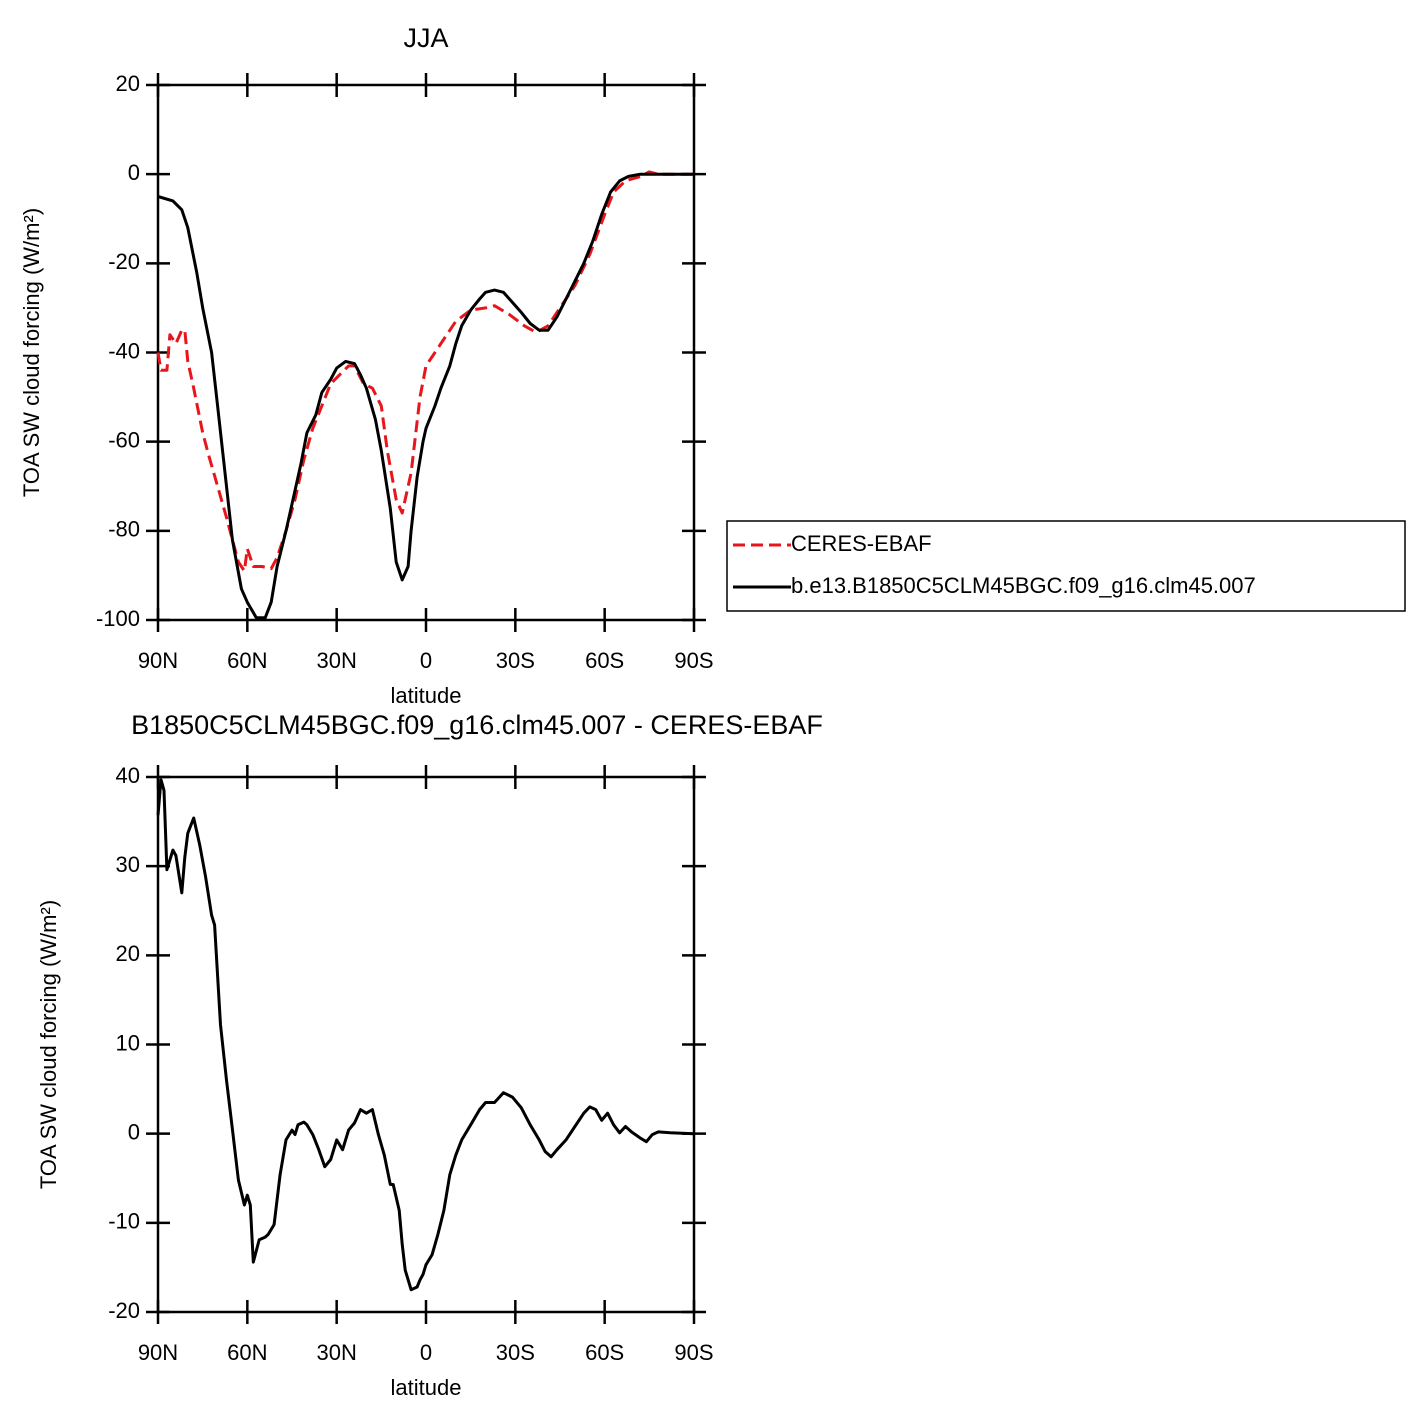 This screenshot has width=1424, height=1424. Describe the element at coordinates (861, 543) in the screenshot. I see `legend-label: CERES-EBAF` at that location.